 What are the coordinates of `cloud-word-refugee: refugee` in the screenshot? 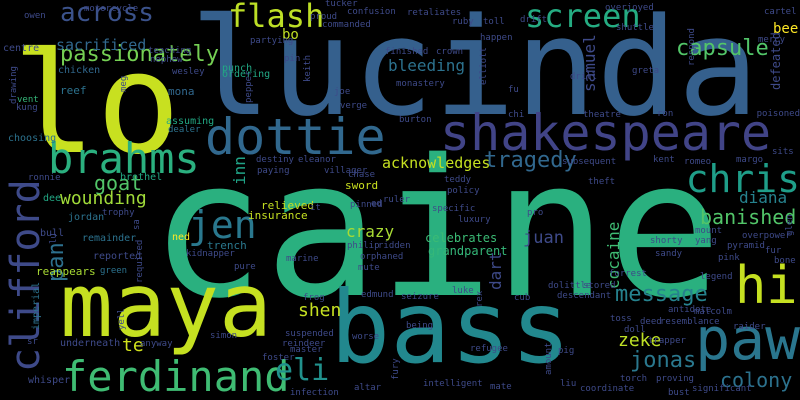 It's located at (489, 349).